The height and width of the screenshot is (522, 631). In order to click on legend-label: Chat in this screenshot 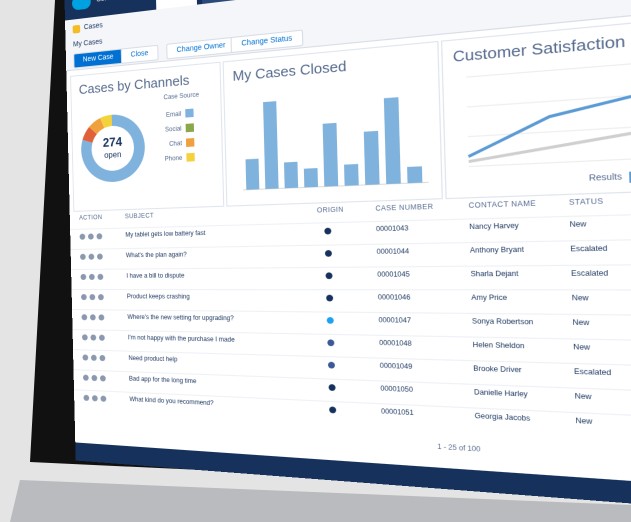, I will do `click(175, 144)`.